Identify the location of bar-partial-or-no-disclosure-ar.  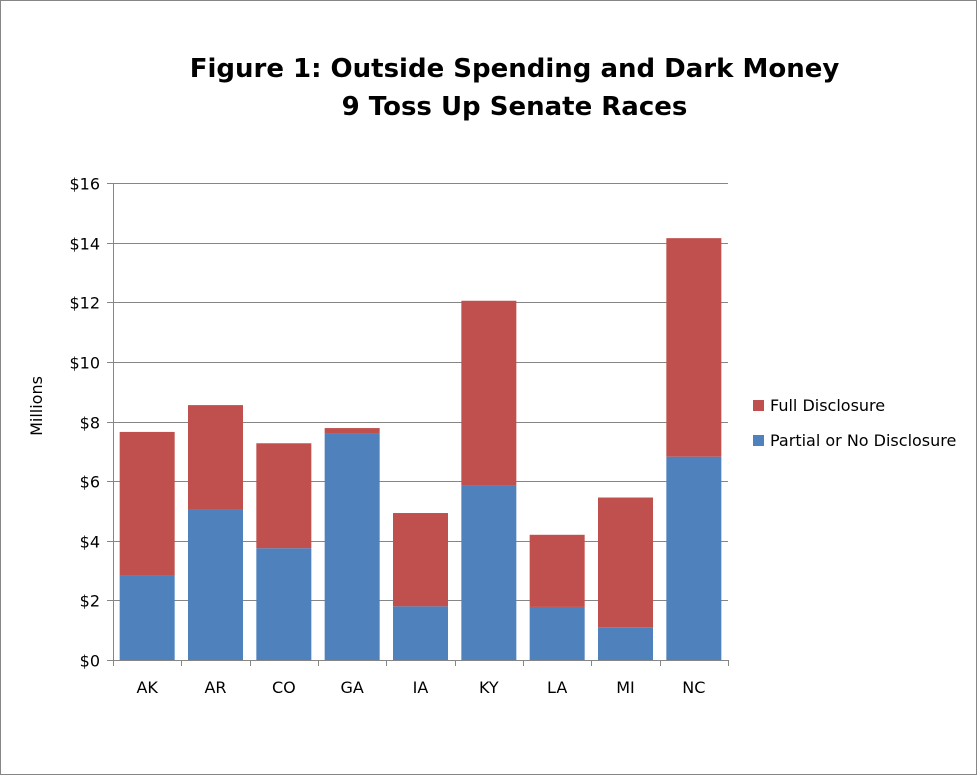
(215, 584).